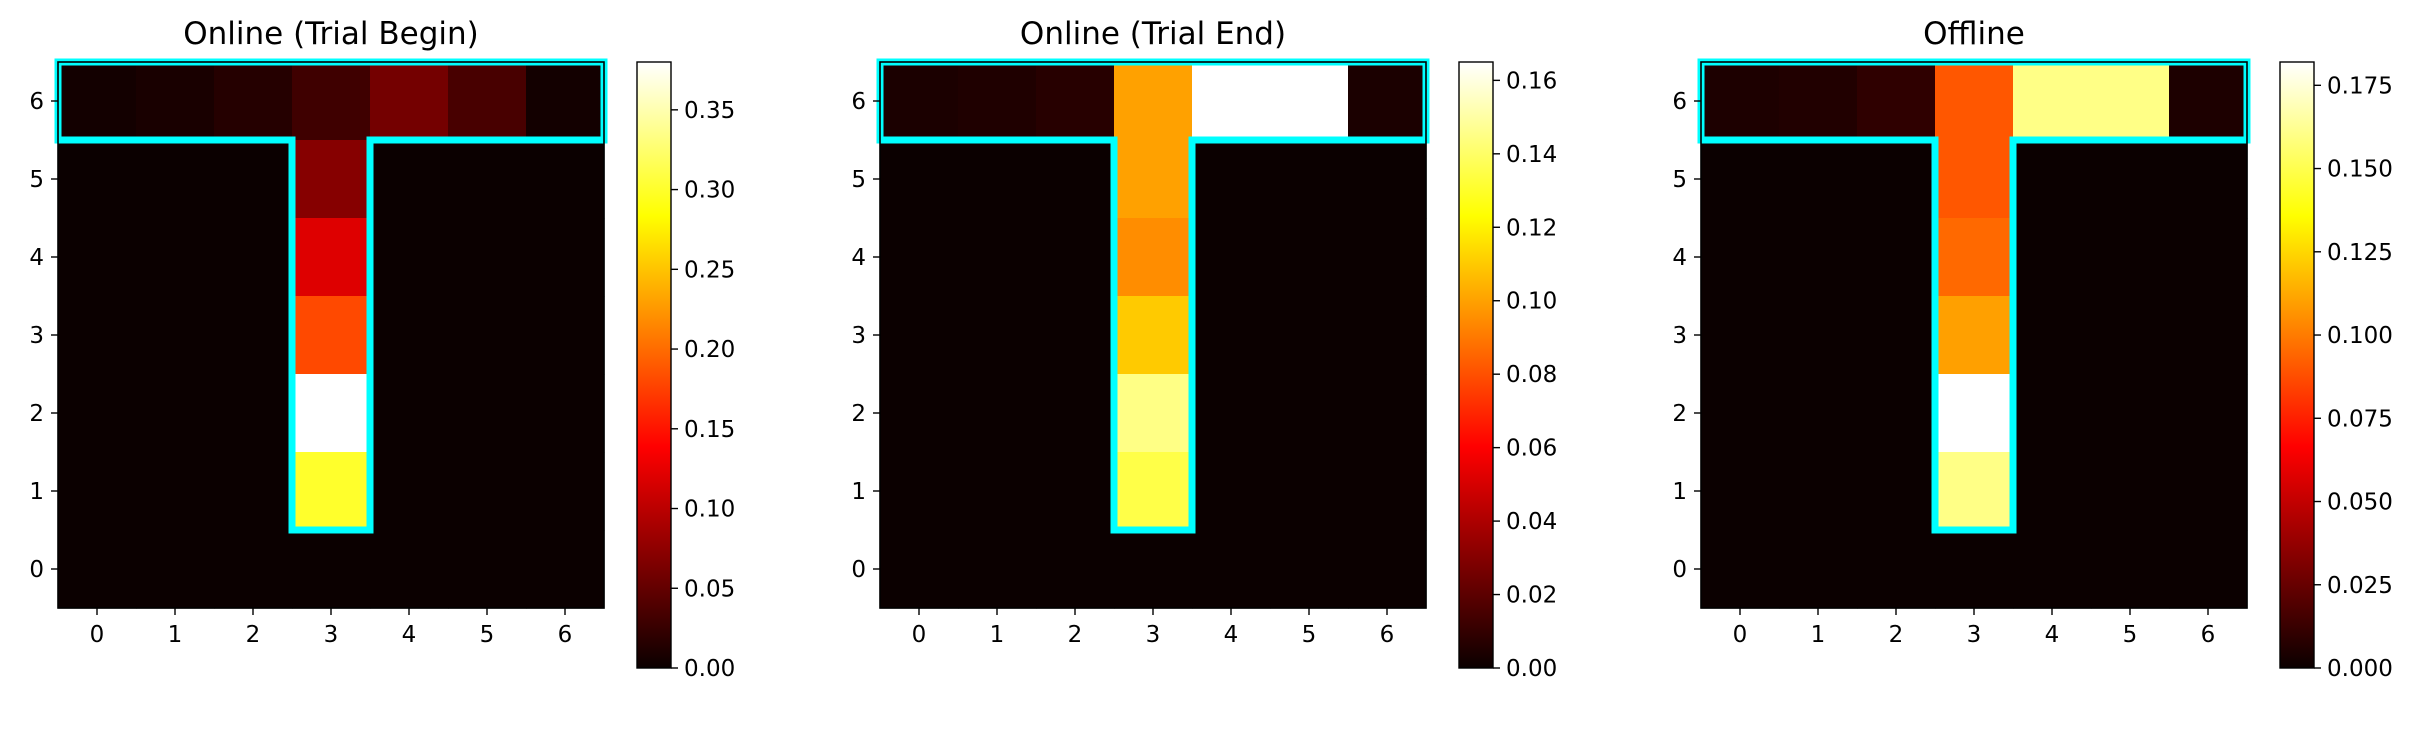 The image size is (2429, 734). What do you see at coordinates (2360, 336) in the screenshot?
I see `colorbar-tick-label: 0.100` at bounding box center [2360, 336].